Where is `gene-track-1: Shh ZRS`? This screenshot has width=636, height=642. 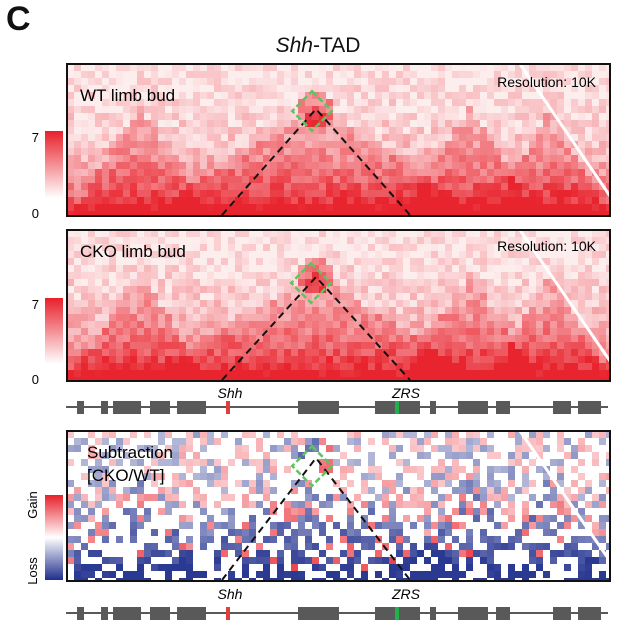 gene-track-1: Shh ZRS is located at coordinates (337, 399).